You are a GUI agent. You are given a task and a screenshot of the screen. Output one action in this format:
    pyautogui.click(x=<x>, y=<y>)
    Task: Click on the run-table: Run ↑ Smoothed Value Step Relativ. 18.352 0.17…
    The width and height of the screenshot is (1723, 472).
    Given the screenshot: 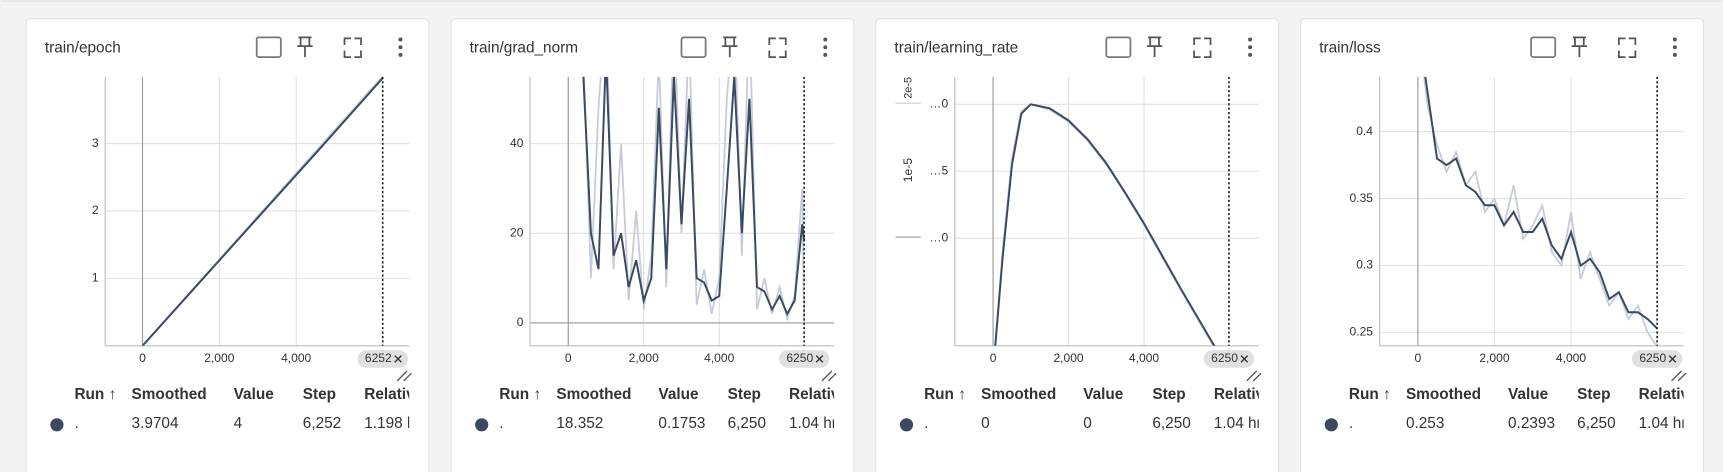 What is the action you would take?
    pyautogui.click(x=654, y=409)
    